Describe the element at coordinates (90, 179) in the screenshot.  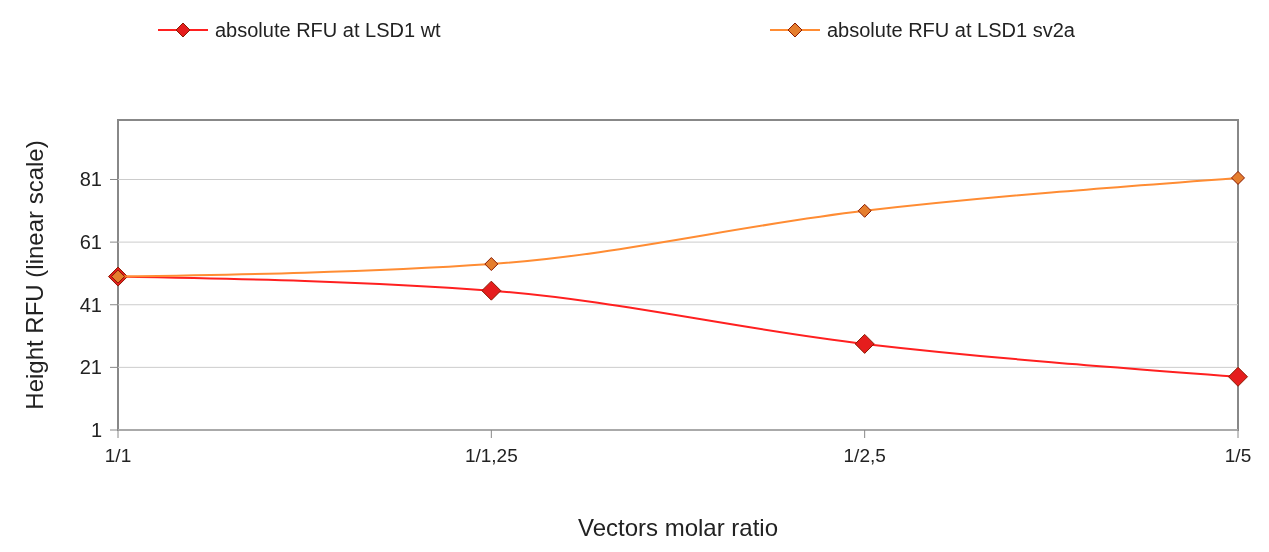
I see `y-tick-label: 81` at that location.